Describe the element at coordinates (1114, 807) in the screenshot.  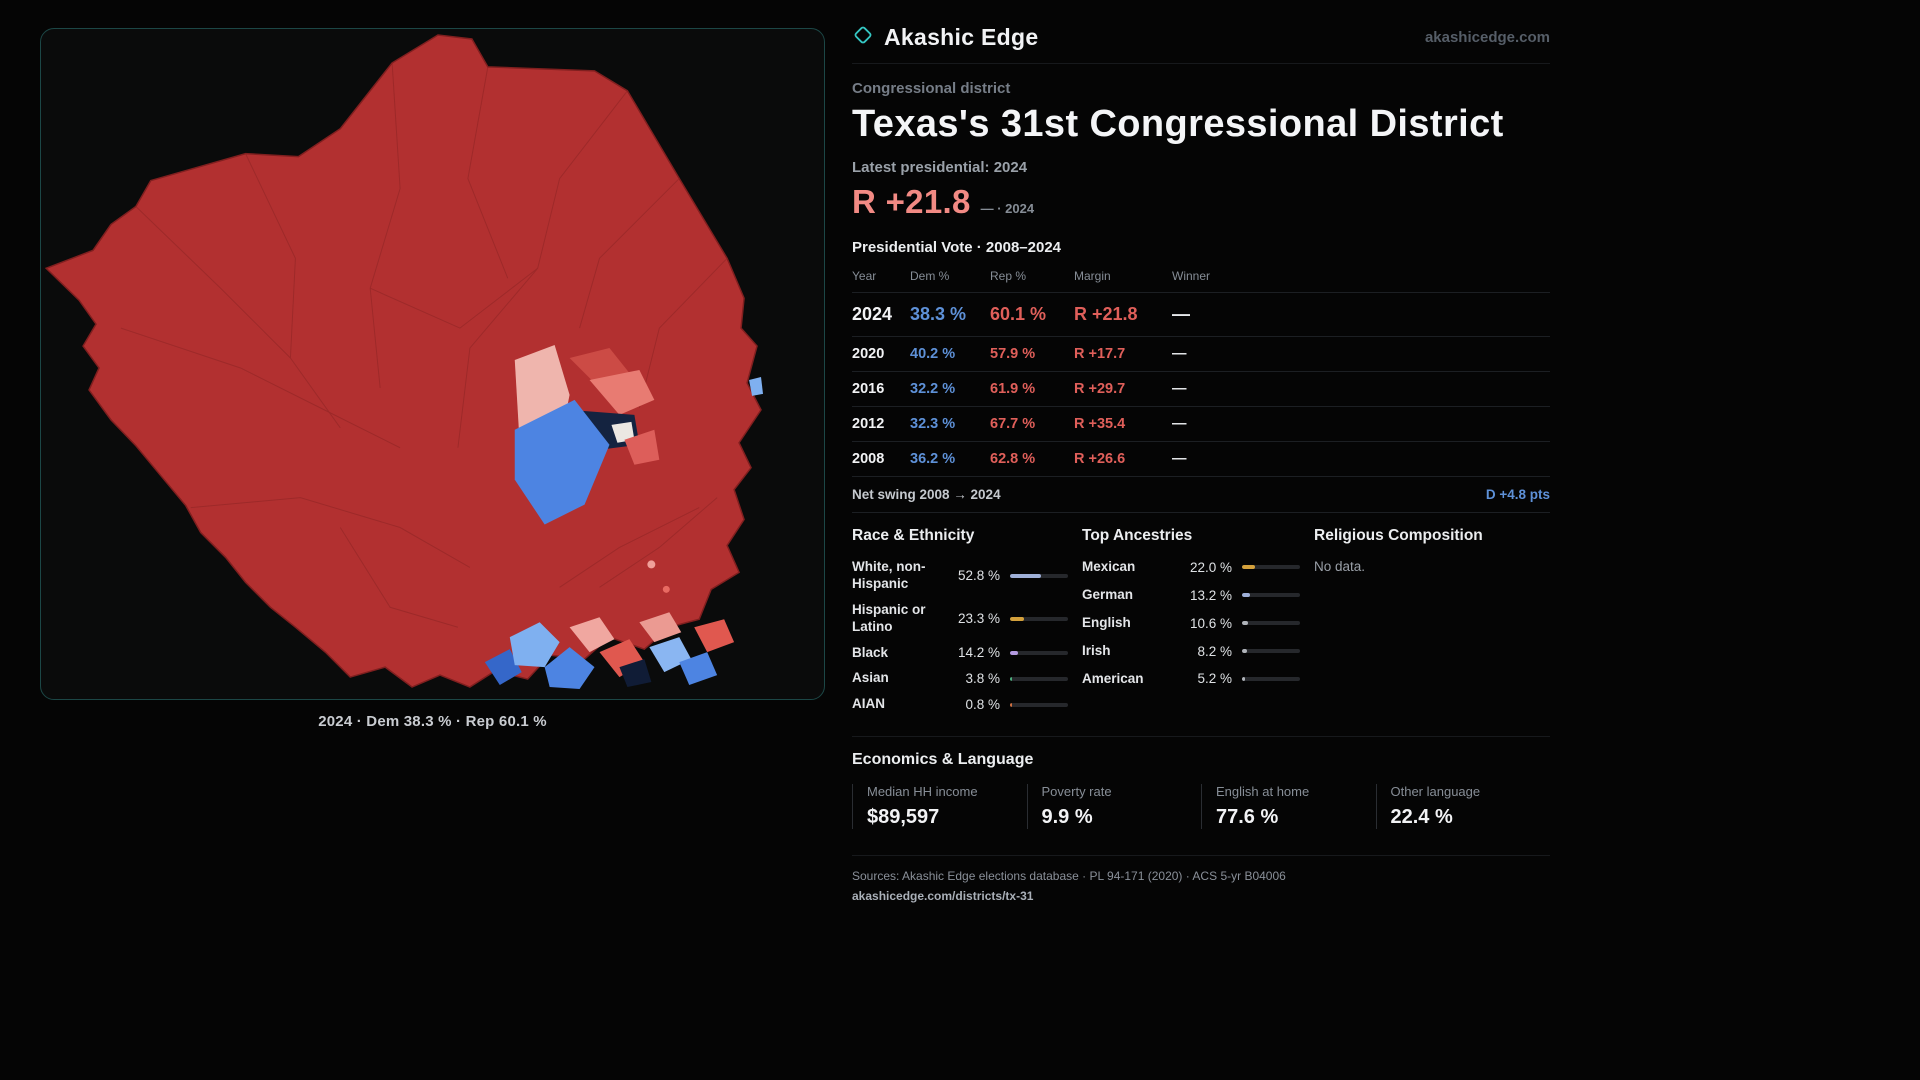
I see `stat-poverty-rate: Poverty rate 9.9 %` at that location.